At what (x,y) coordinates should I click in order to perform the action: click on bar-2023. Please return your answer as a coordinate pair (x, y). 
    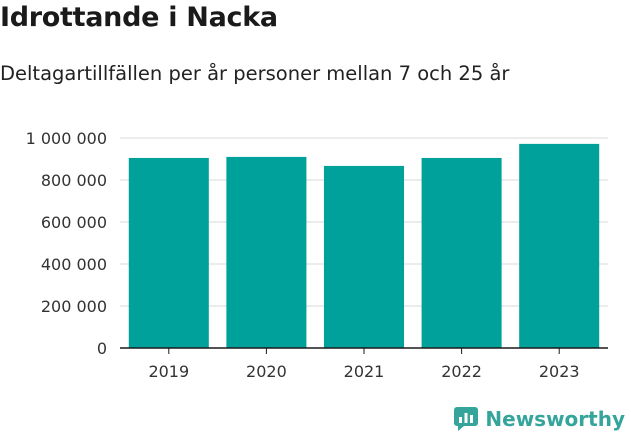
    Looking at the image, I should click on (559, 245).